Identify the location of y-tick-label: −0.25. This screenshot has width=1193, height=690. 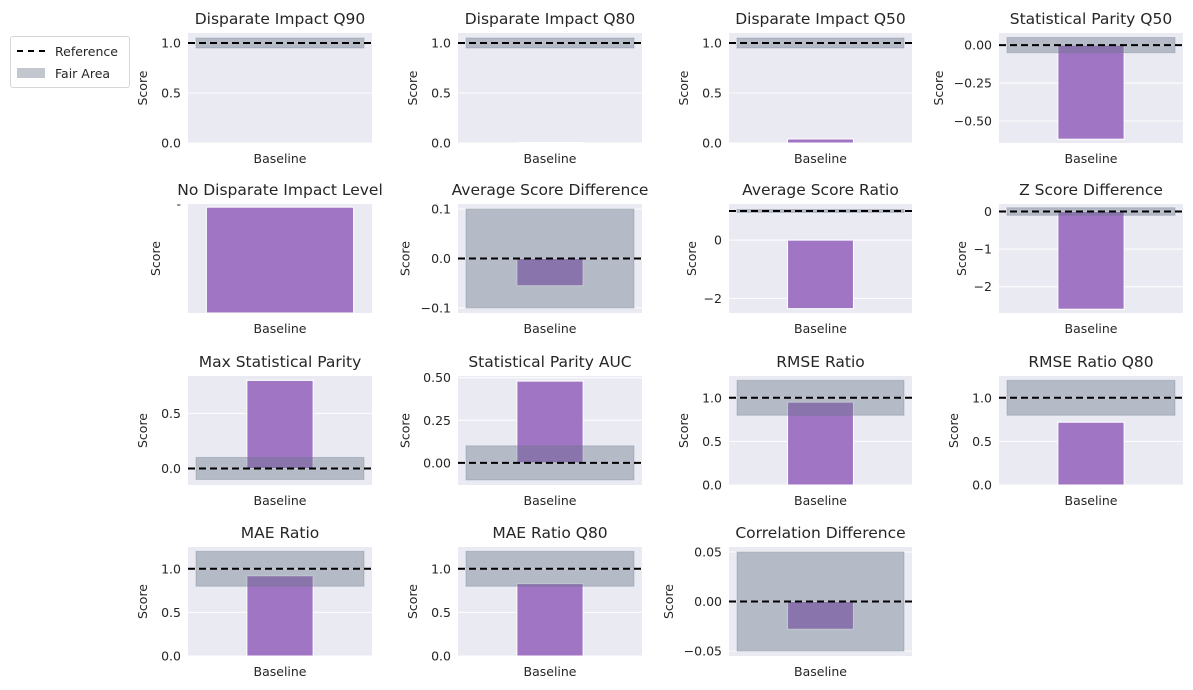
(973, 83).